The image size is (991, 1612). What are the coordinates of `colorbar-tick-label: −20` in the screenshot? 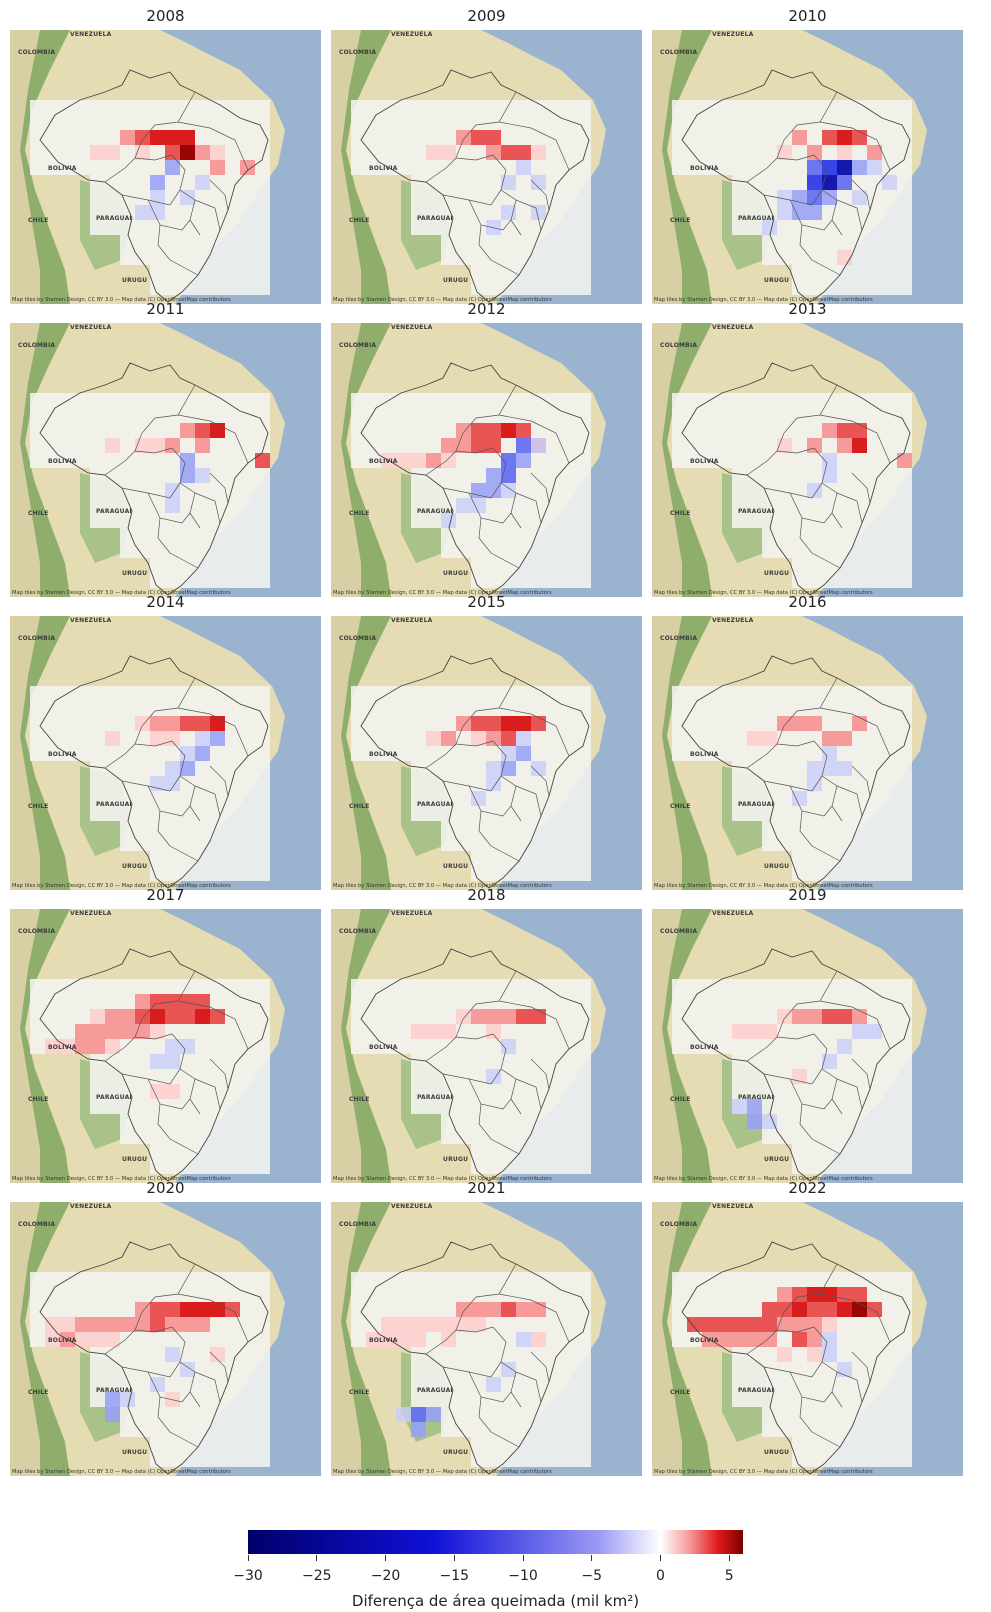 It's located at (385, 1576).